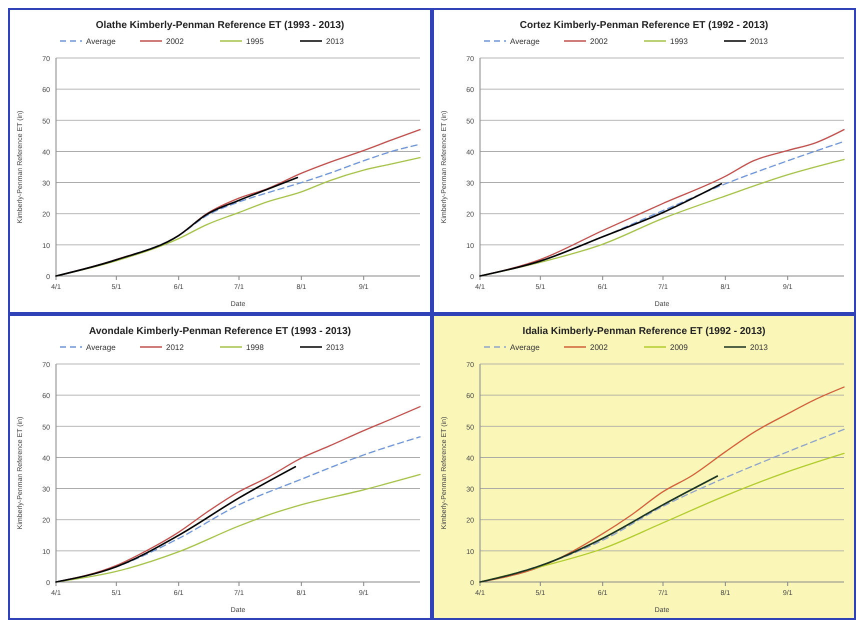 The image size is (857, 626). Describe the element at coordinates (644, 25) in the screenshot. I see `chart-title: Cortez Kimberly-Penman Reference ET (1992 - 2013)` at that location.